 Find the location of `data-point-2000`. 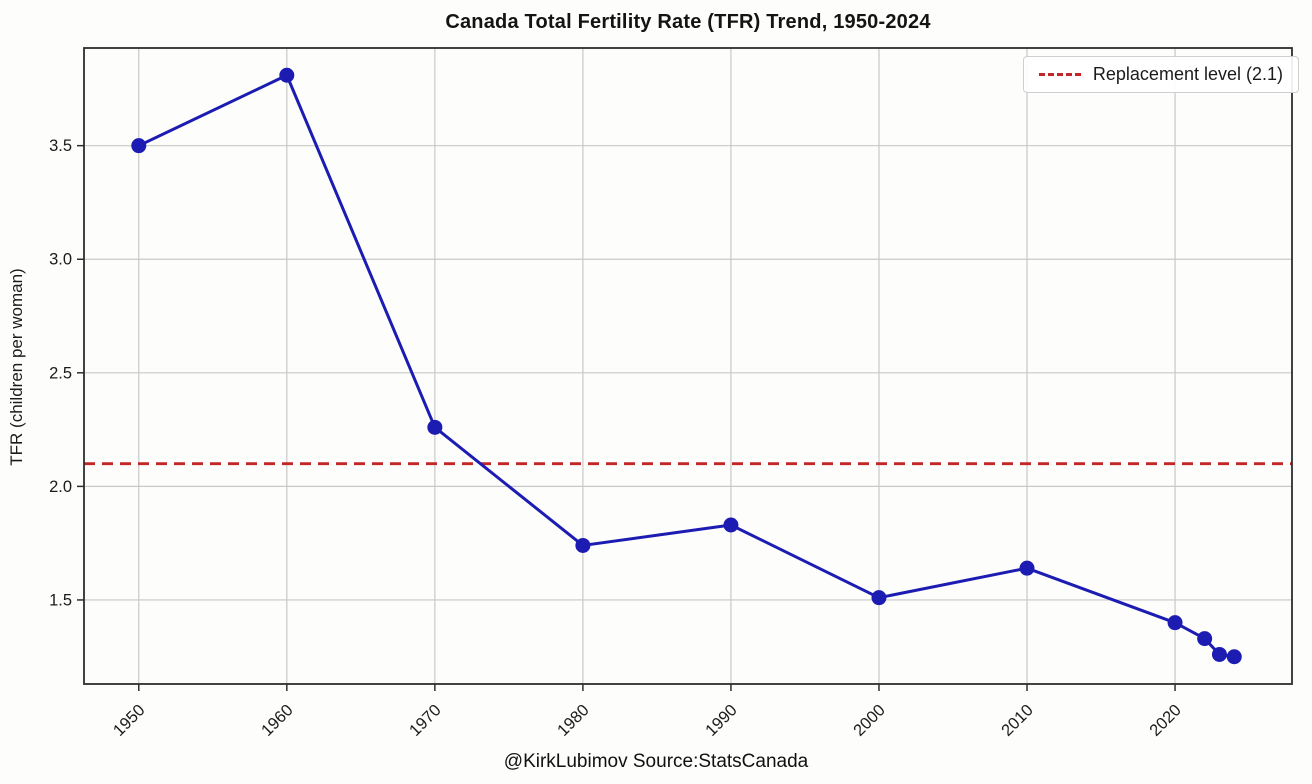

data-point-2000 is located at coordinates (879, 598).